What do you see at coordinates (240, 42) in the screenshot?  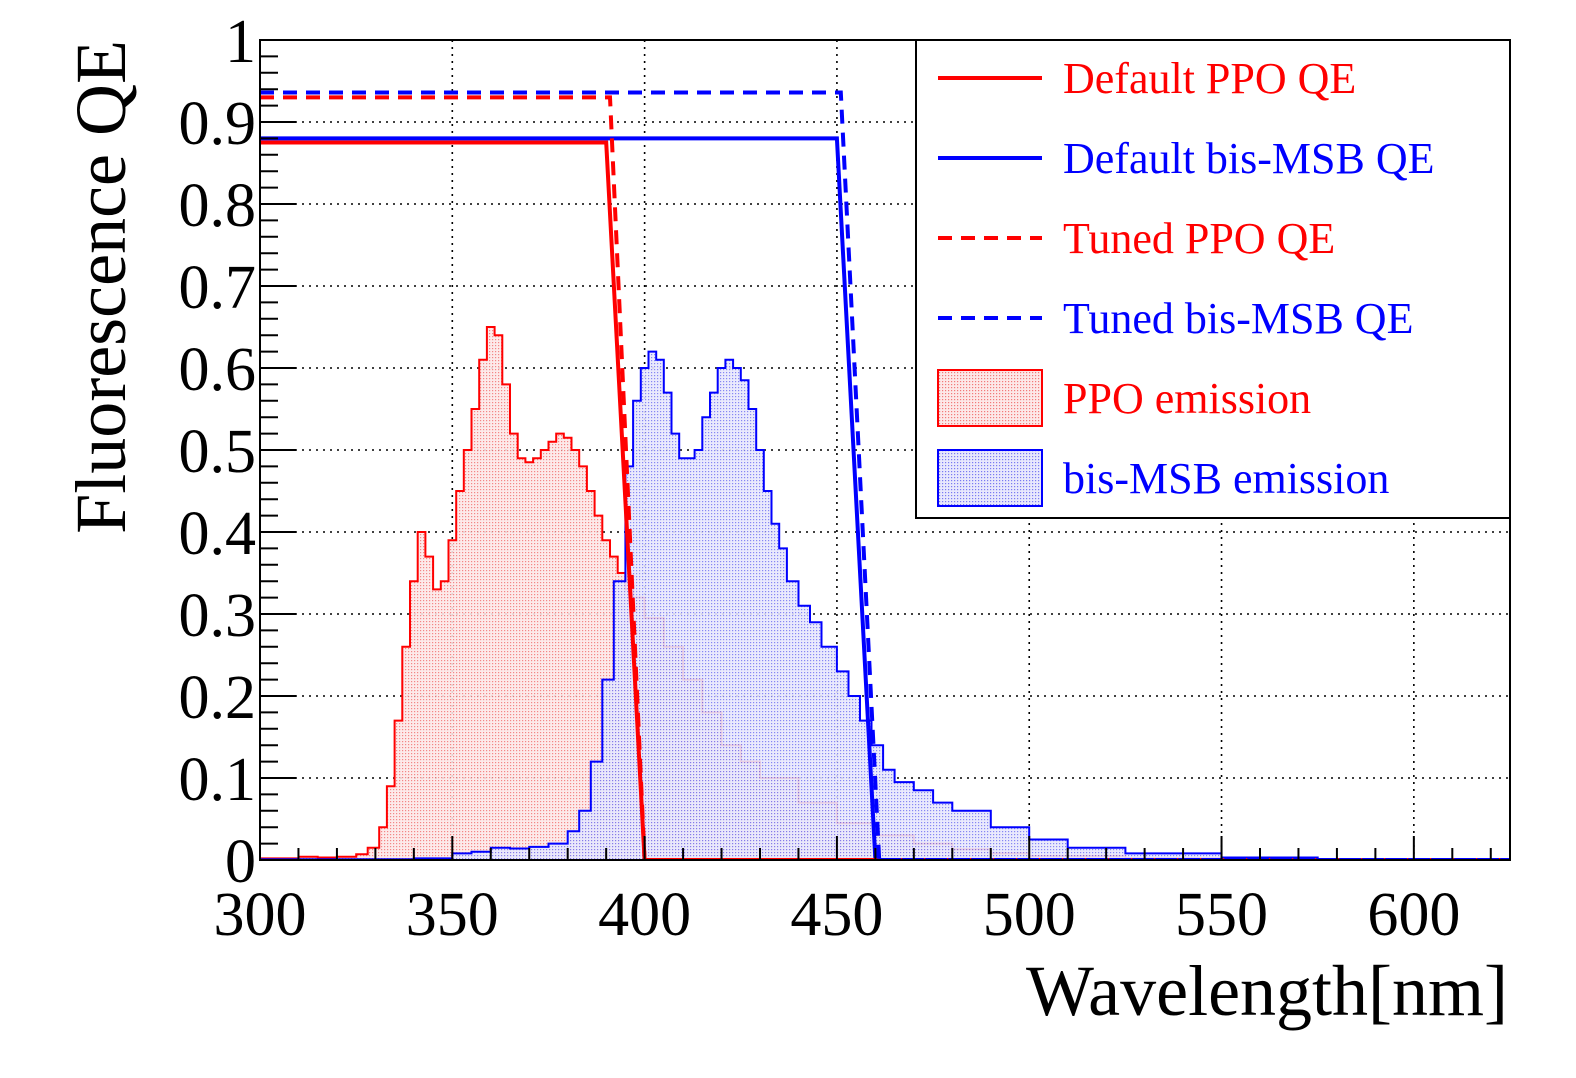 I see `y-tick-label-10: 1` at bounding box center [240, 42].